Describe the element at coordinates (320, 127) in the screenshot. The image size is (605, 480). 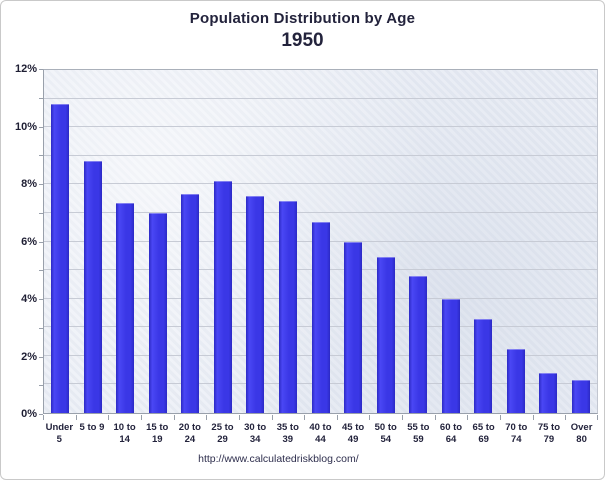
I see `gridline-10pct` at that location.